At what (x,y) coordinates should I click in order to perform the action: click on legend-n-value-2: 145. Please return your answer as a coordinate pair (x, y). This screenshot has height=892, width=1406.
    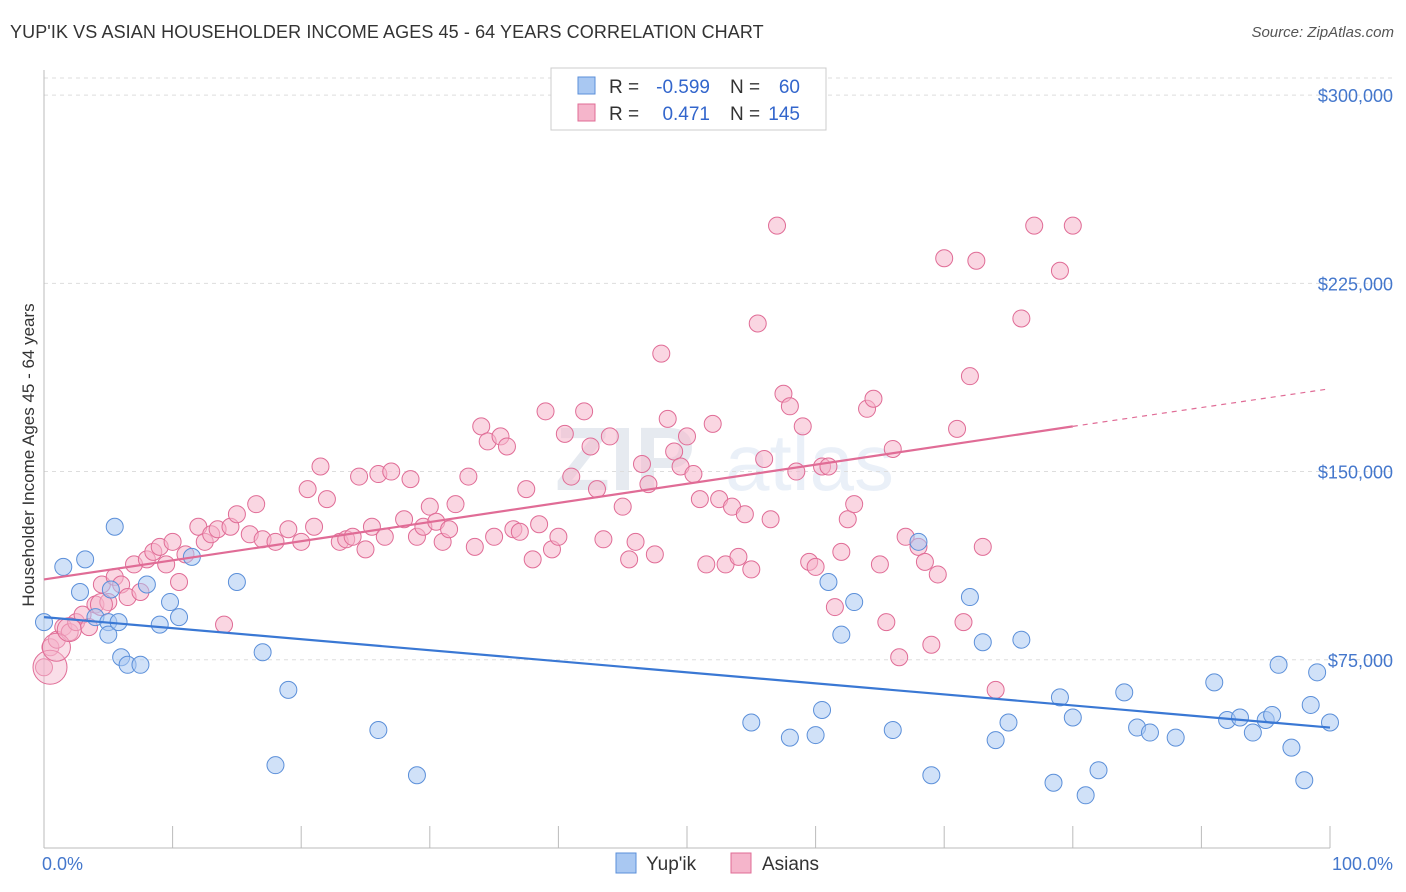
    Looking at the image, I should click on (784, 114).